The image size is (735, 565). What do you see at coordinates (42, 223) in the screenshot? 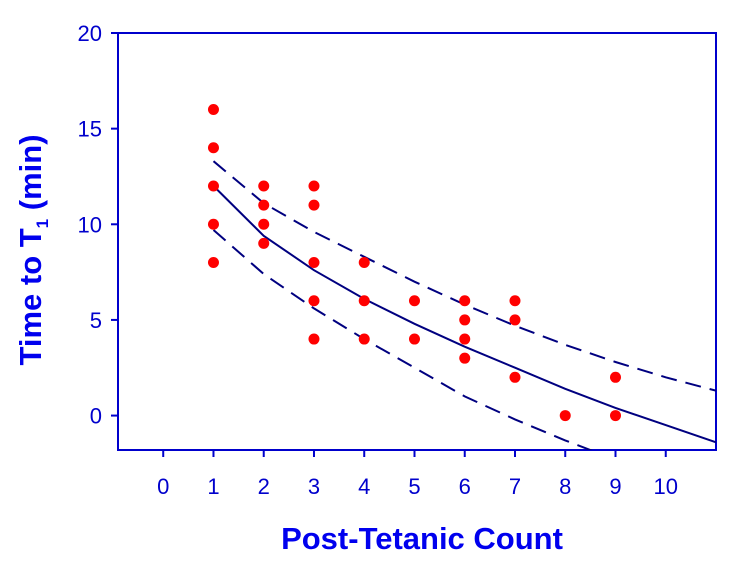
I see `y-axis-title-subscript: 1` at bounding box center [42, 223].